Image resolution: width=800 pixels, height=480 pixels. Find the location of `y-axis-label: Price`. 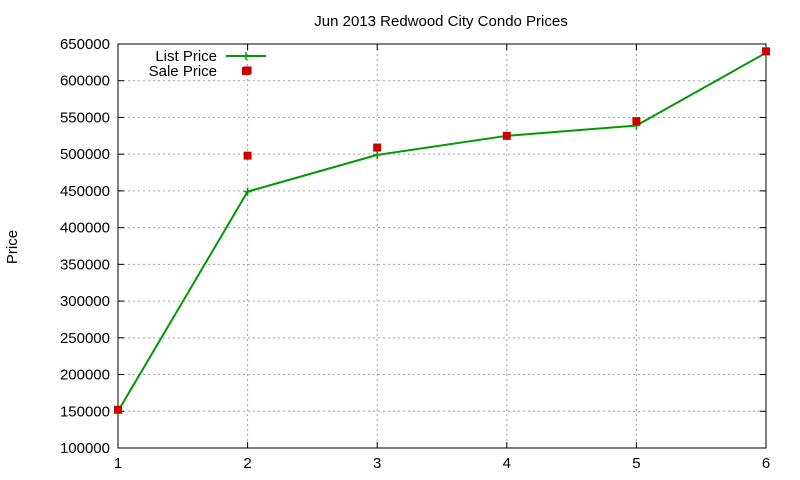

y-axis-label: Price is located at coordinates (12, 247).